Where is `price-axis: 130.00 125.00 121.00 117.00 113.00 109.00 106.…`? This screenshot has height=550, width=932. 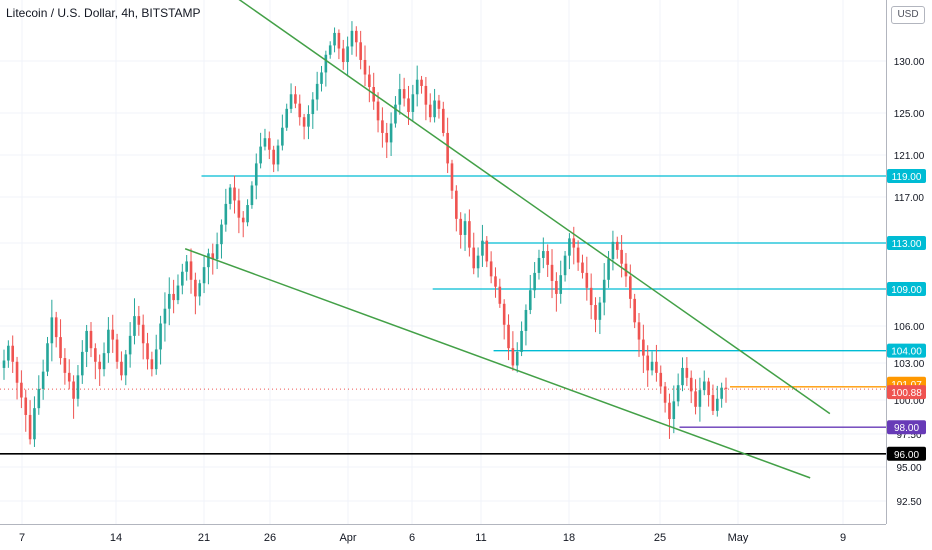
price-axis: 130.00 125.00 121.00 117.00 113.00 109.00 106.… is located at coordinates (905, 262).